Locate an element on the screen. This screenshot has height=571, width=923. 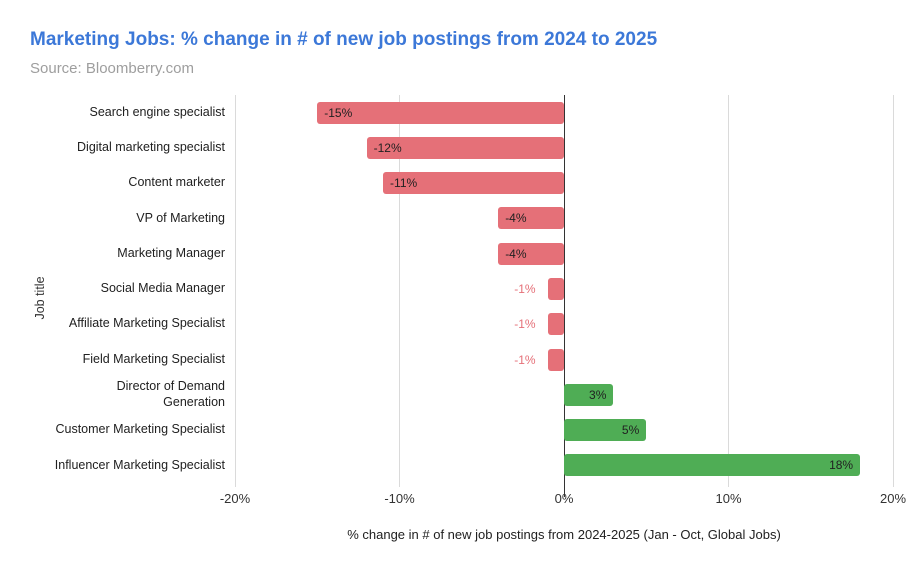
category-label: Influencer Marketing Specialist is located at coordinates (139, 464).